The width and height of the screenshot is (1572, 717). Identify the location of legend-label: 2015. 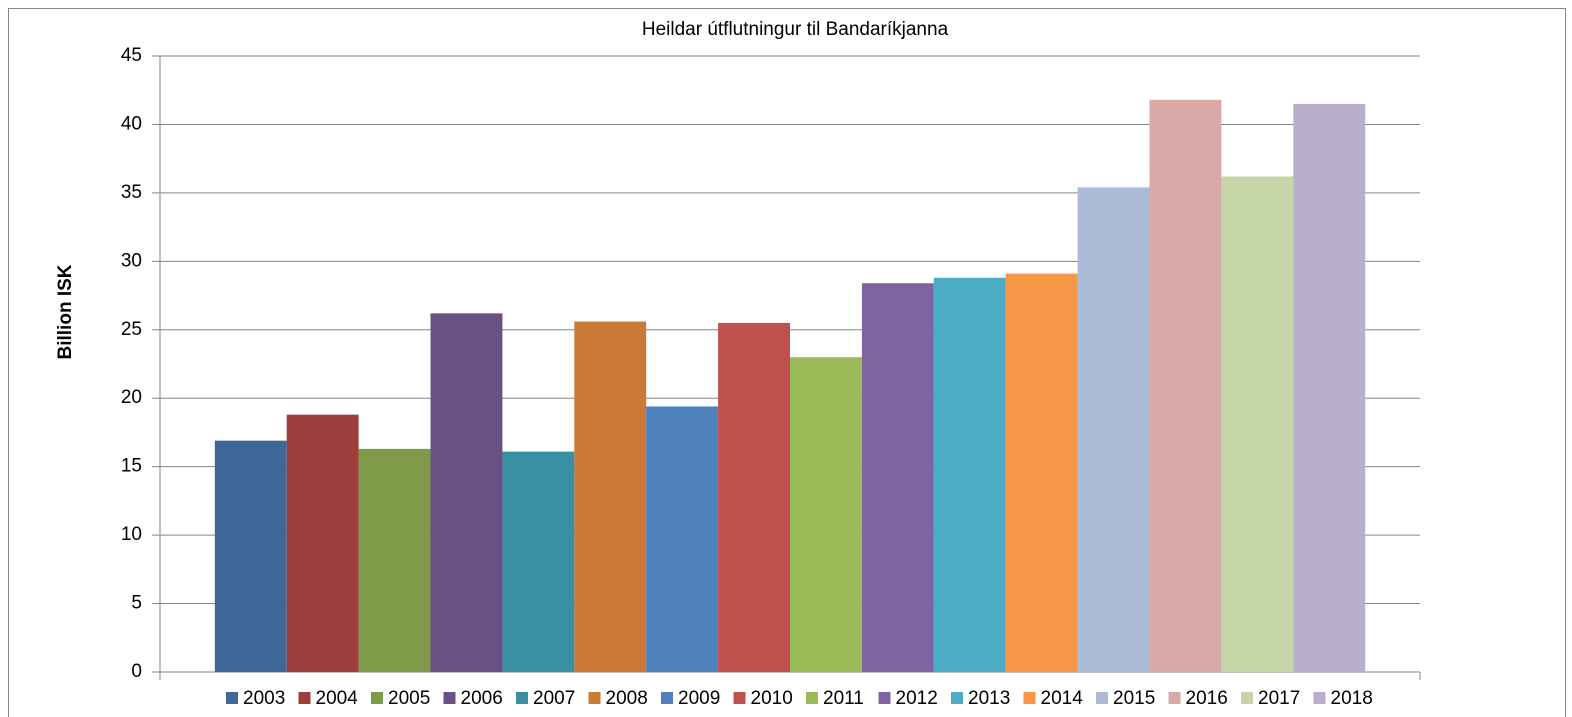
(1134, 698).